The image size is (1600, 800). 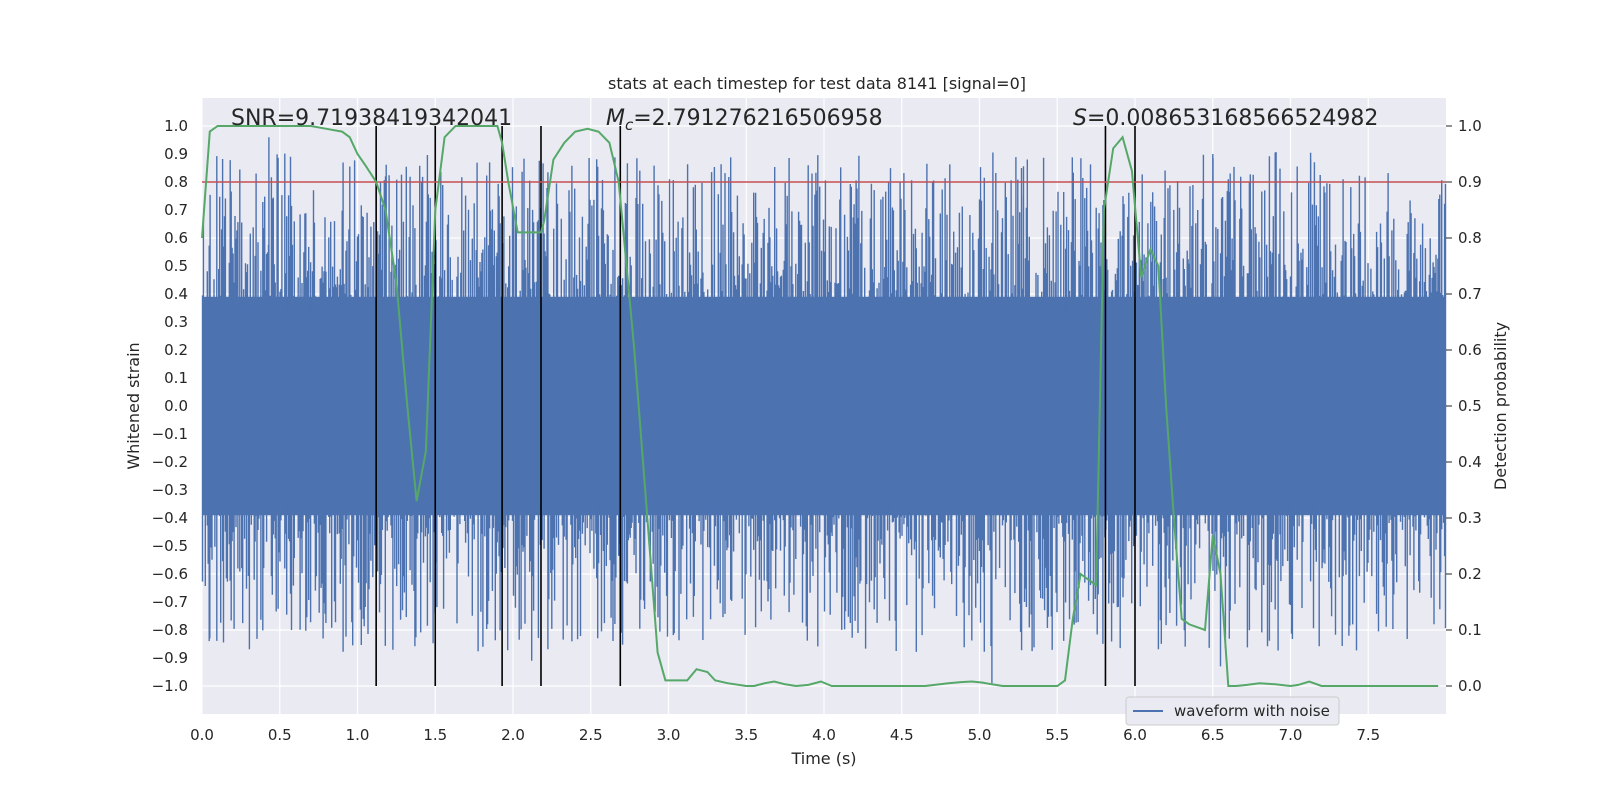 I want to click on y-left-tick-label: −0.5, so click(x=170, y=546).